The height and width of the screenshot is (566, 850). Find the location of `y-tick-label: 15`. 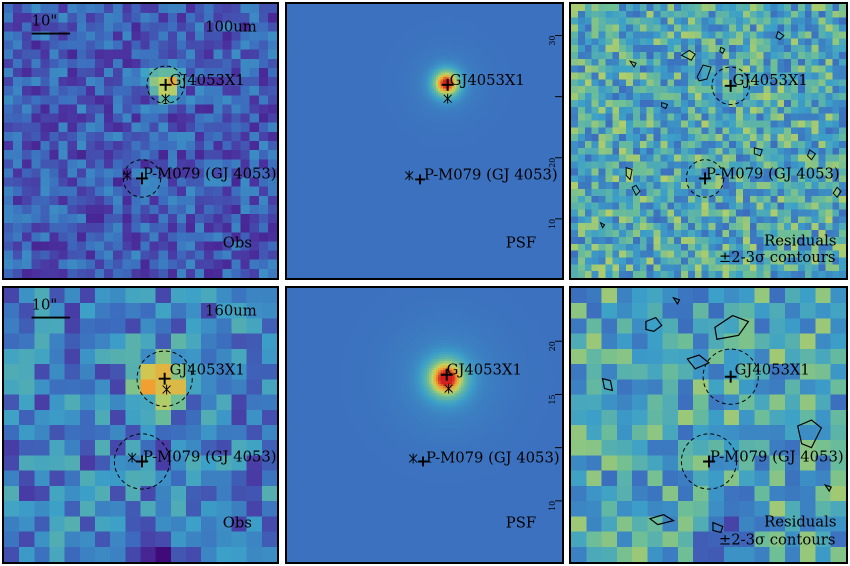

y-tick-label: 15 is located at coordinates (552, 399).